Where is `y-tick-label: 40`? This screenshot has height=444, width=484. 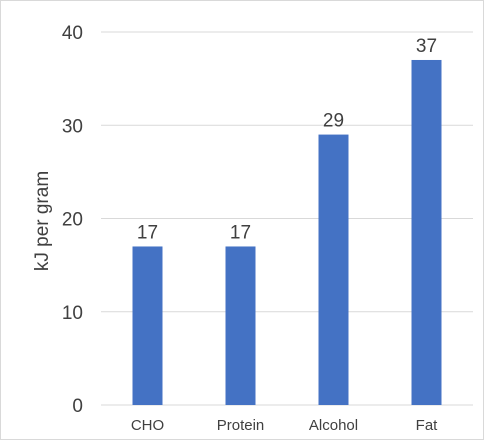
y-tick-label: 40 is located at coordinates (72, 33).